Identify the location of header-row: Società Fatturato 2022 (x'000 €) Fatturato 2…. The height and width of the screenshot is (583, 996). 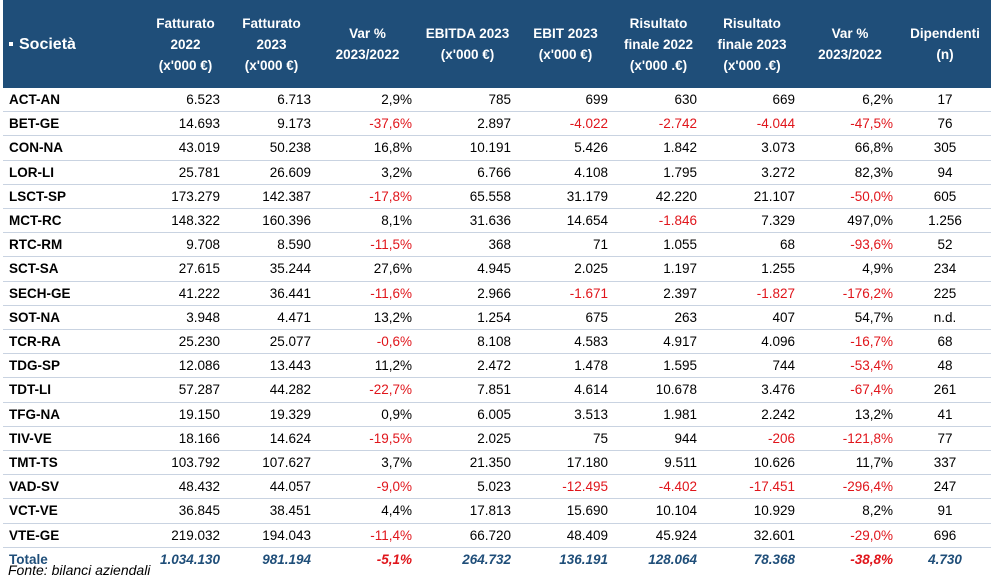
(497, 44).